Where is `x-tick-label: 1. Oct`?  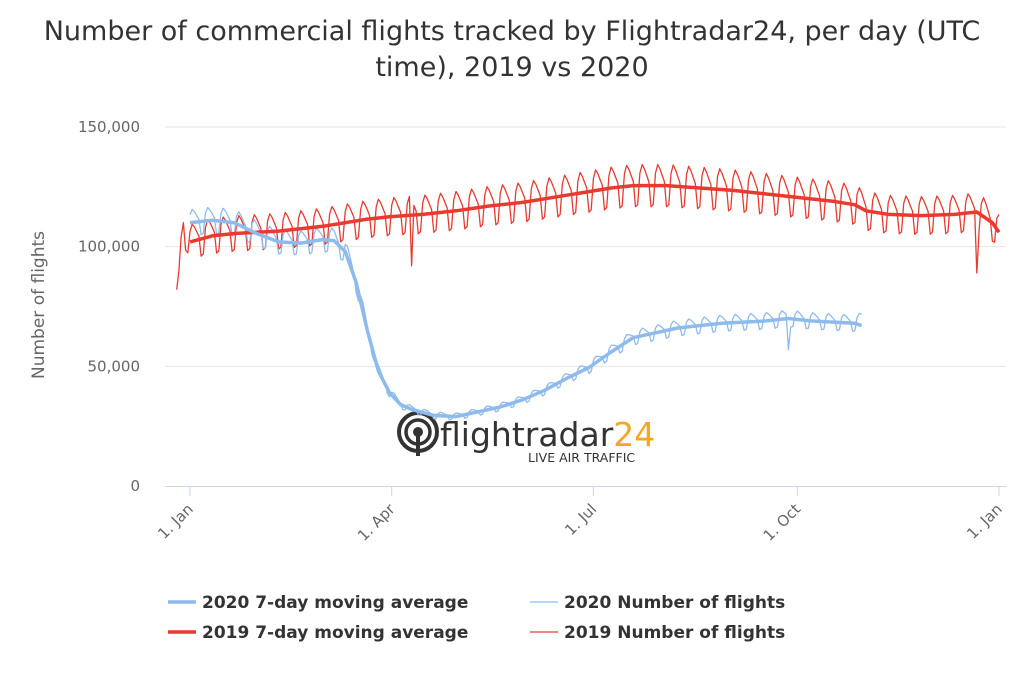 x-tick-label: 1. Oct is located at coordinates (782, 522).